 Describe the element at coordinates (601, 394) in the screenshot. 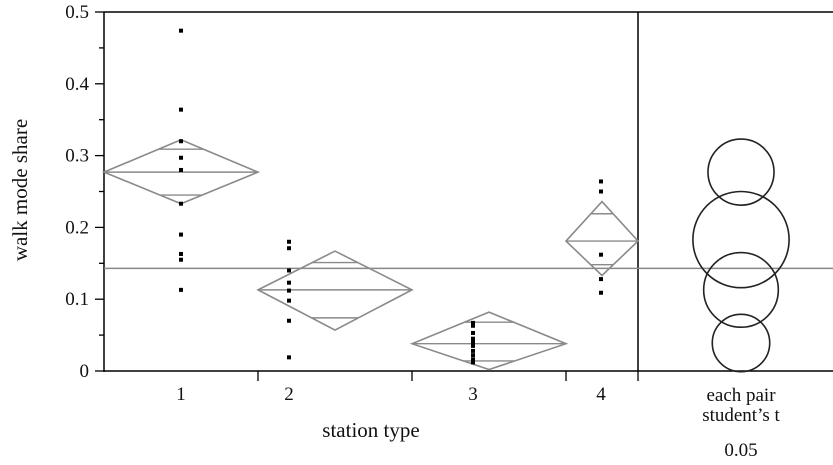

I see `x-tick-label: 4` at that location.